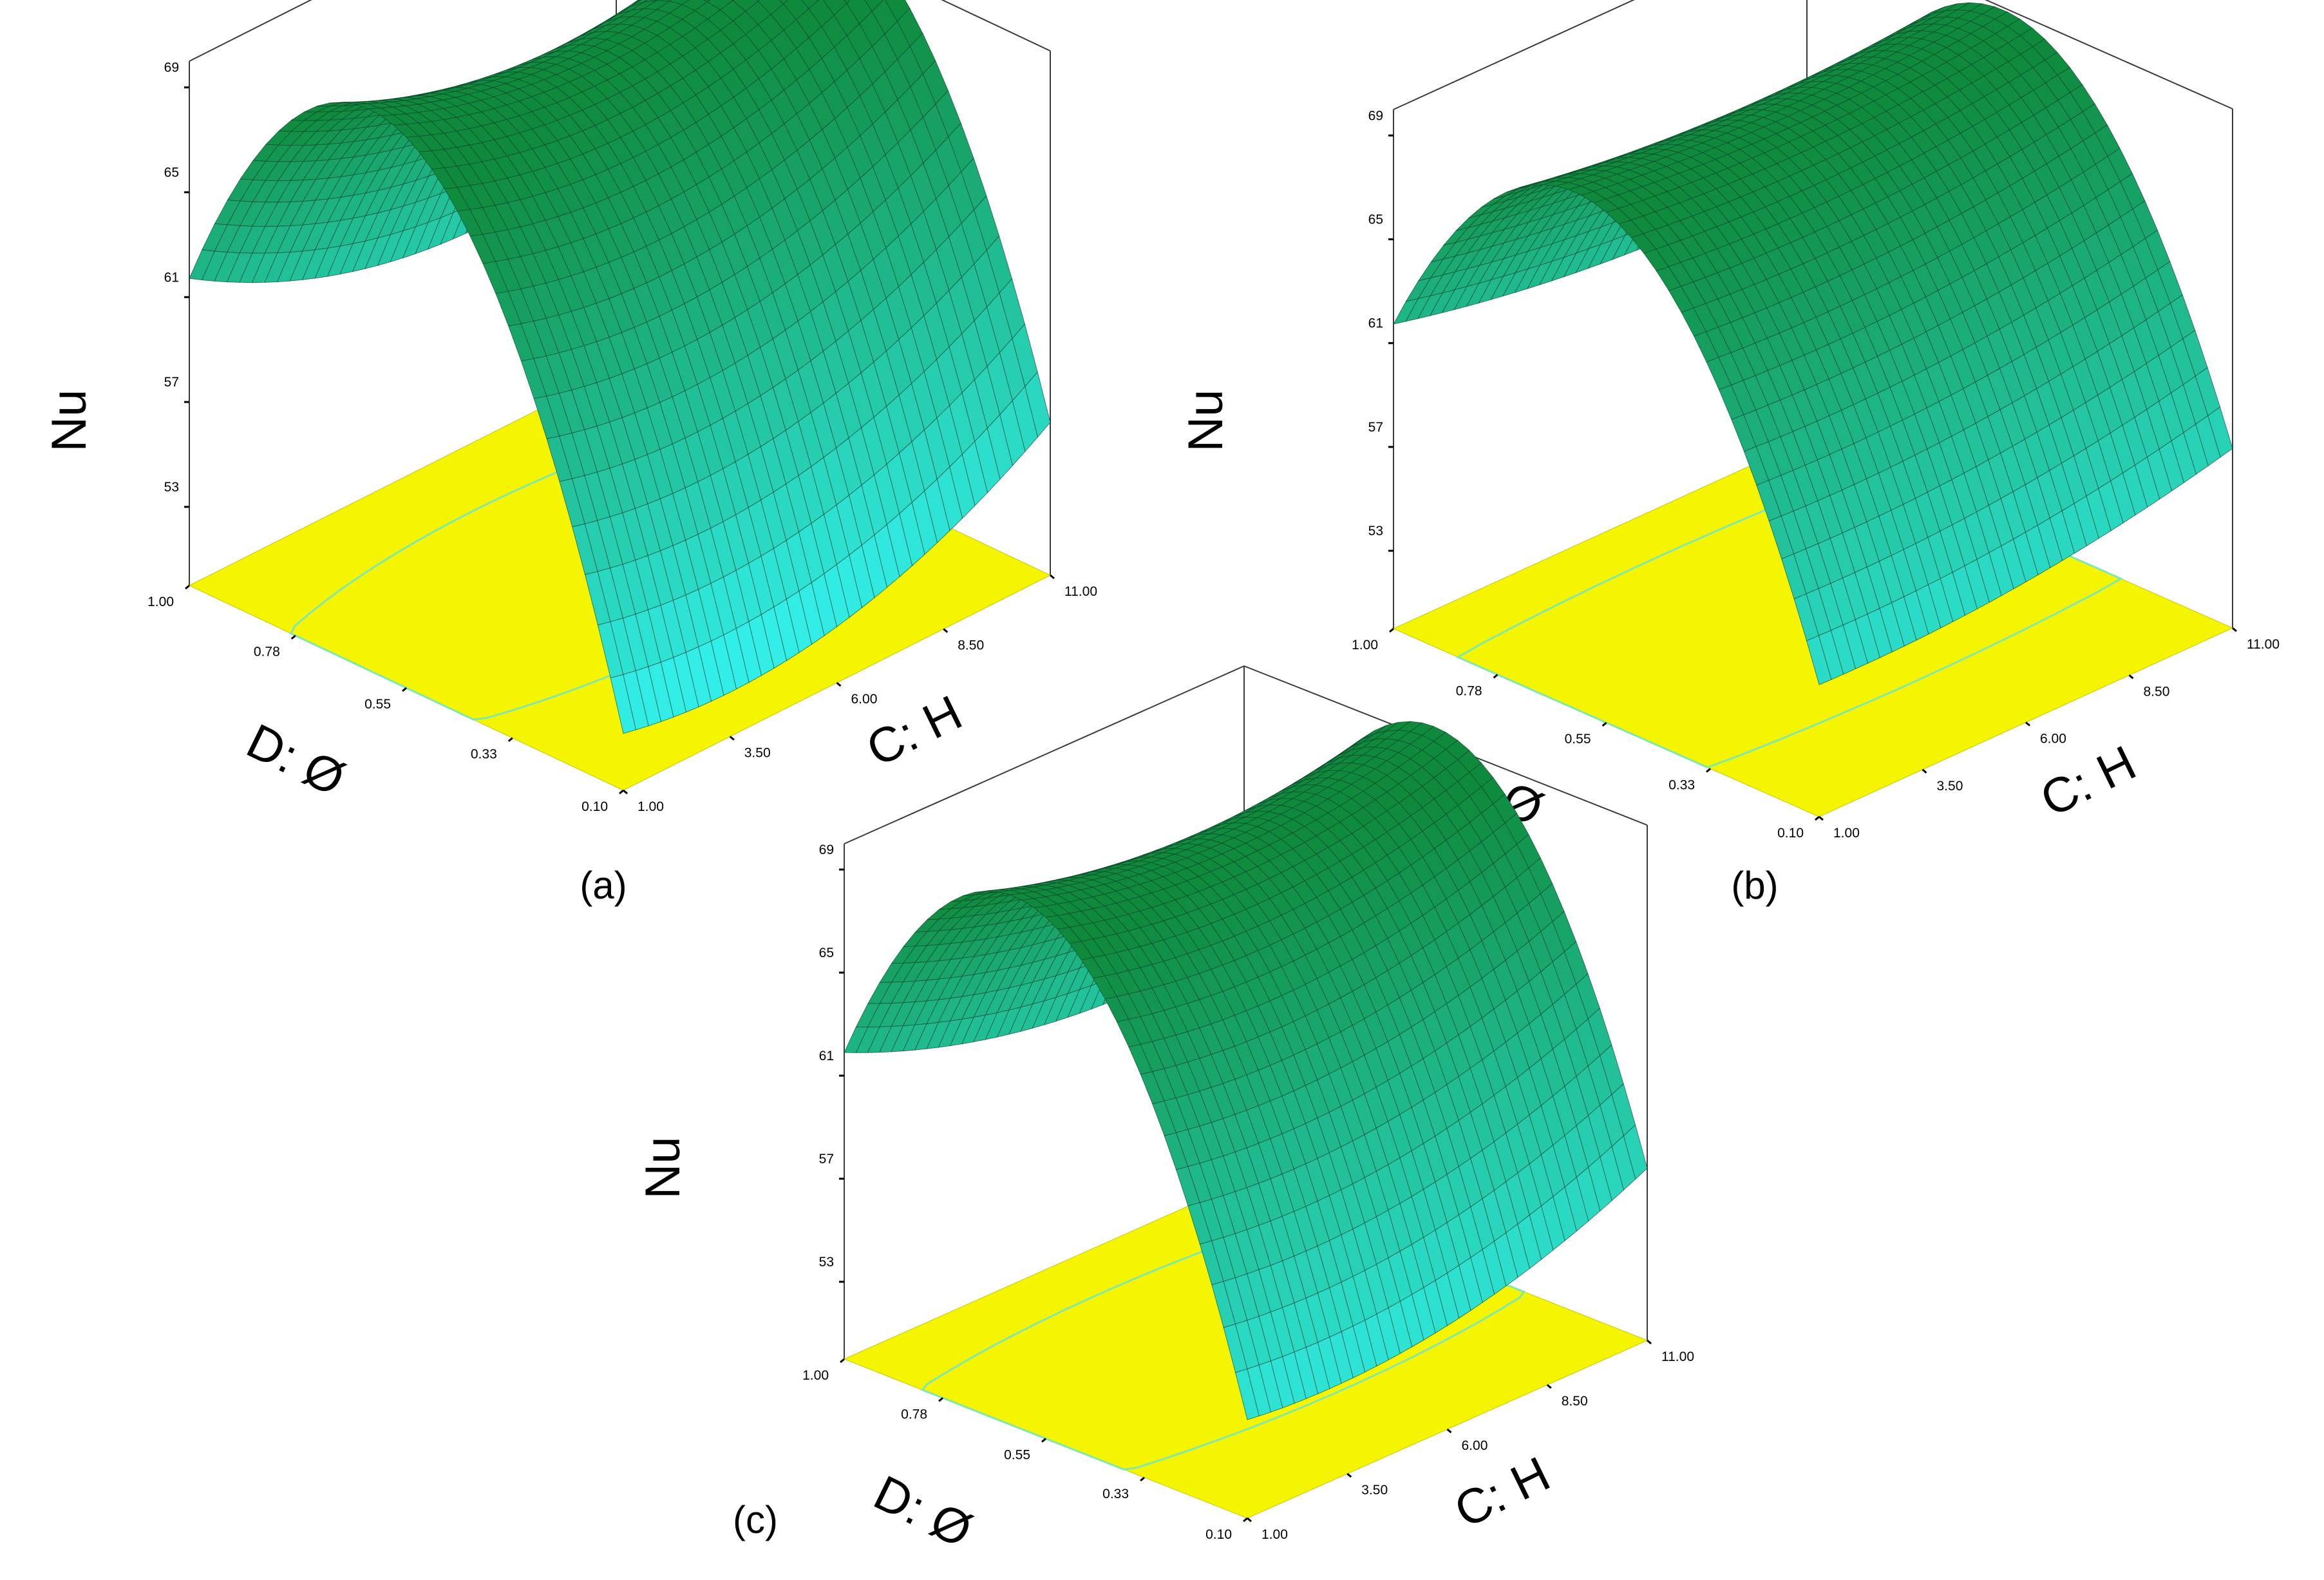 The image size is (2324, 1580). What do you see at coordinates (755, 1520) in the screenshot?
I see `panel-label: (c)` at bounding box center [755, 1520].